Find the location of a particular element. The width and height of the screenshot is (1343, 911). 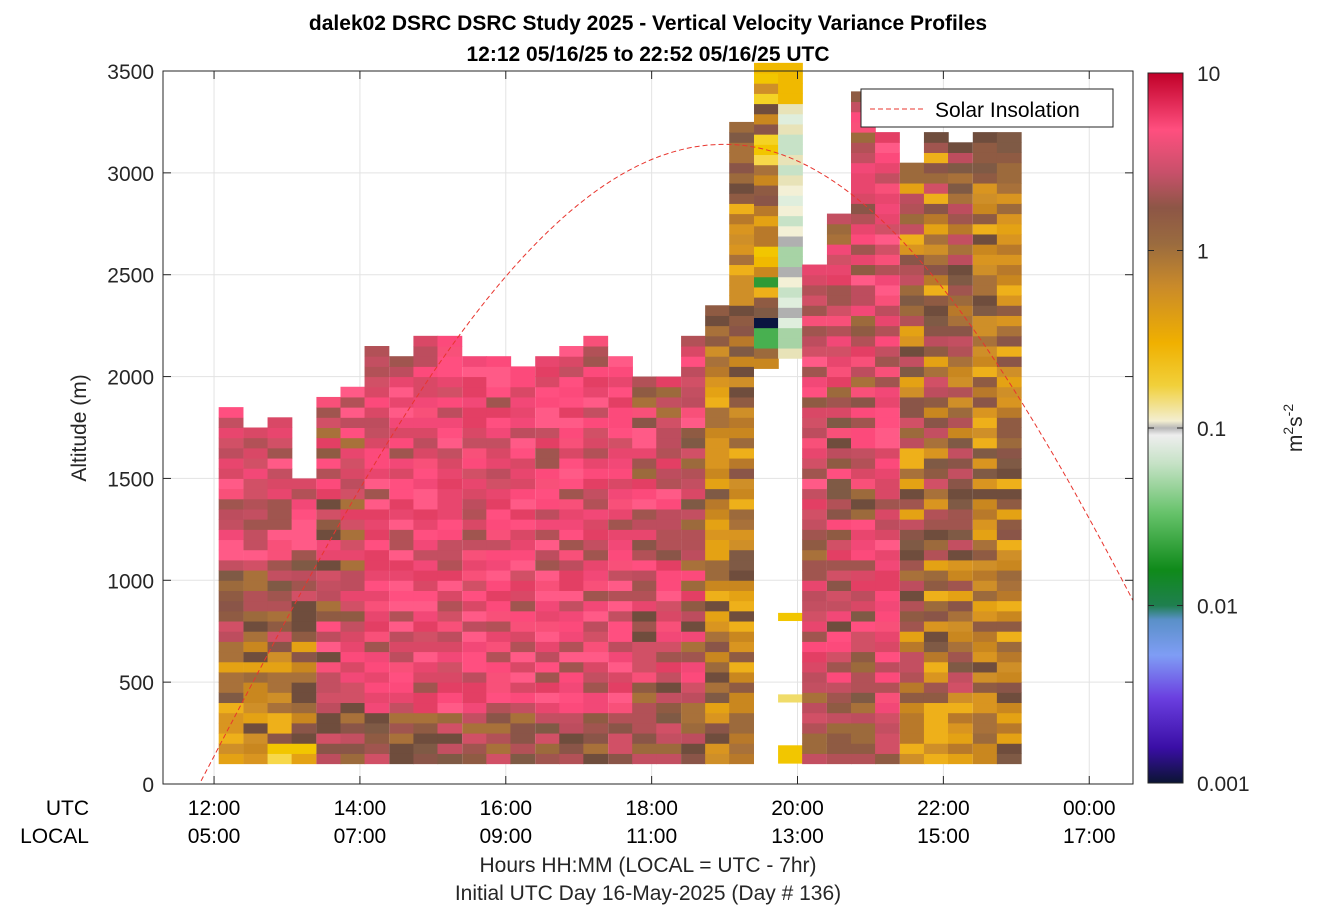

colorbar-unit-s: s is located at coordinates (1295, 421).